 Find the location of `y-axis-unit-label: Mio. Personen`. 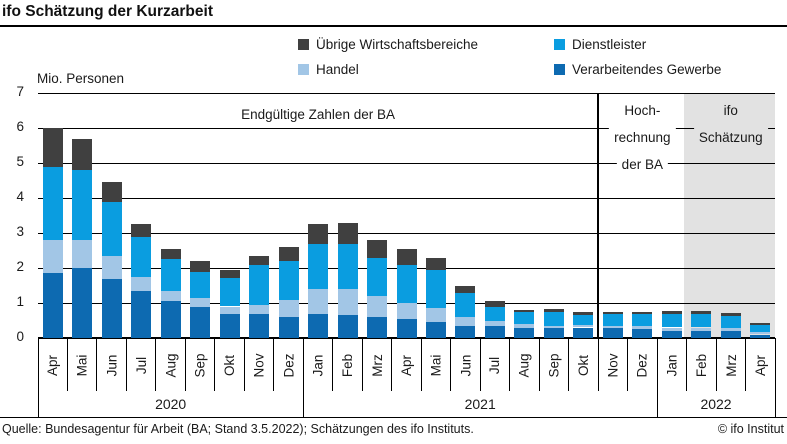

y-axis-unit-label: Mio. Personen is located at coordinates (81, 78).